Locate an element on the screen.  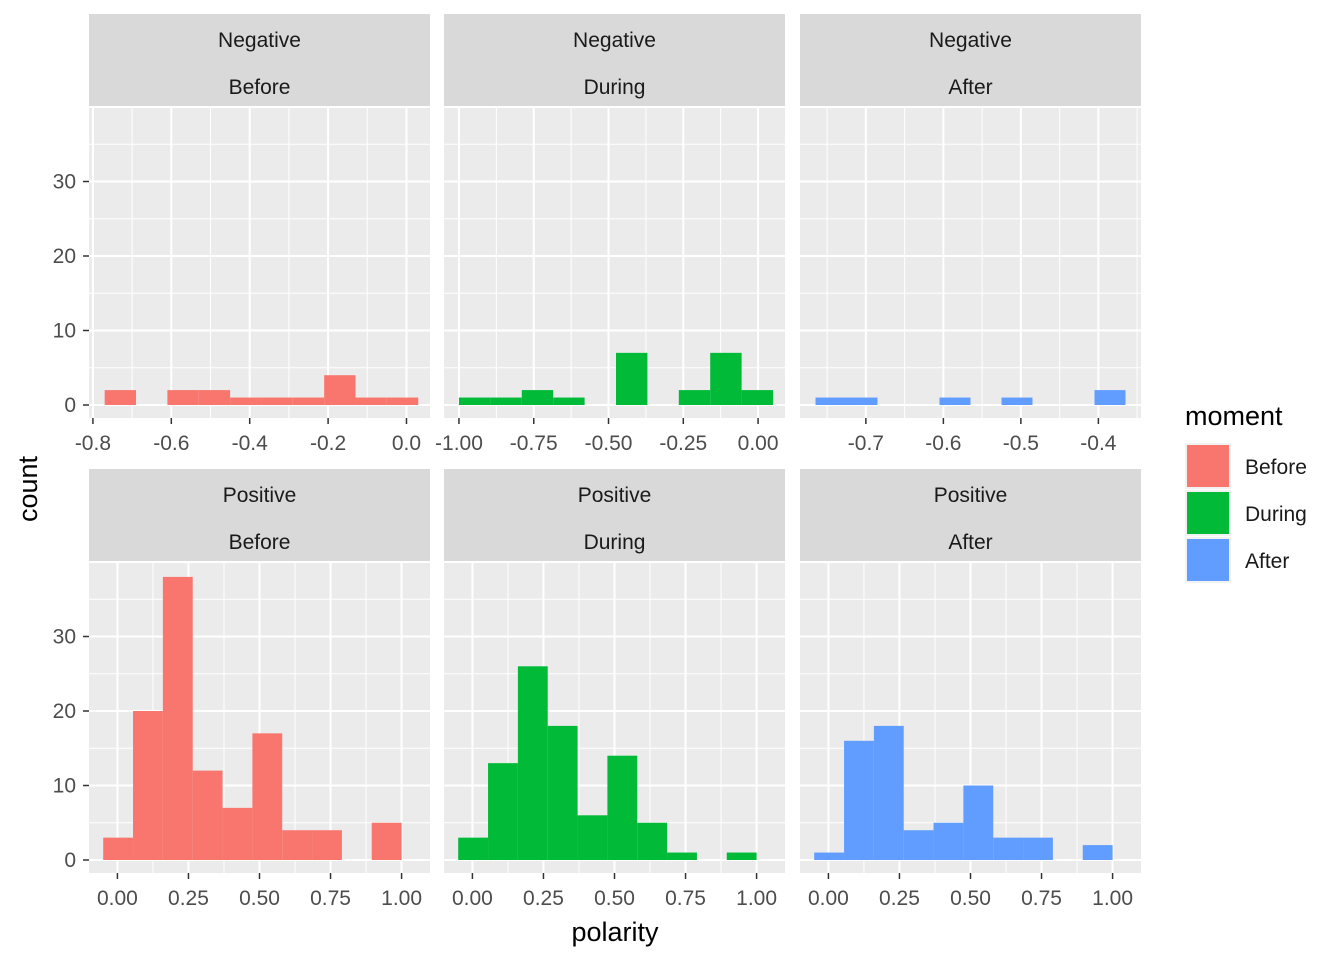
y-axis-title: count is located at coordinates (28, 488).